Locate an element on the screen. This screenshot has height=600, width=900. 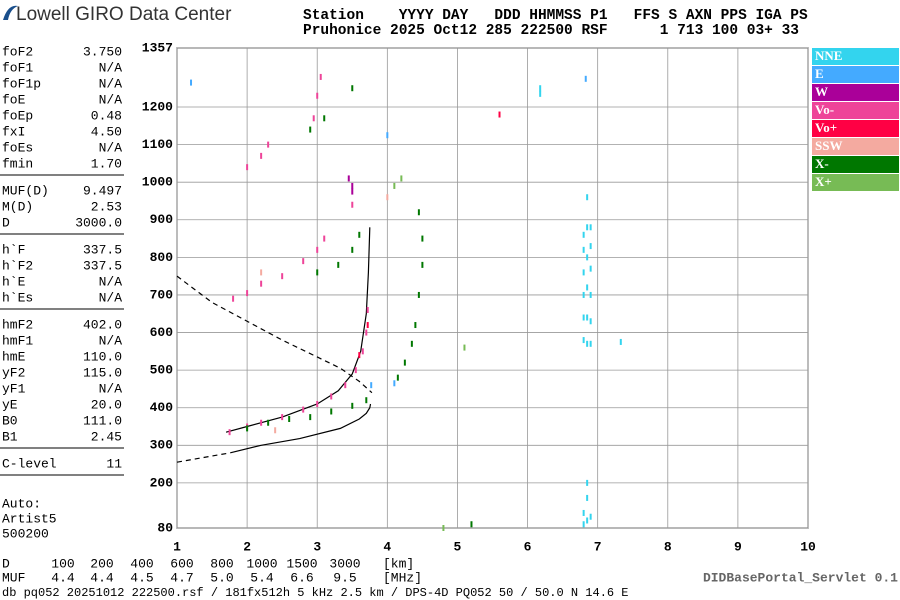
param-name: yF2 is located at coordinates (13, 372).